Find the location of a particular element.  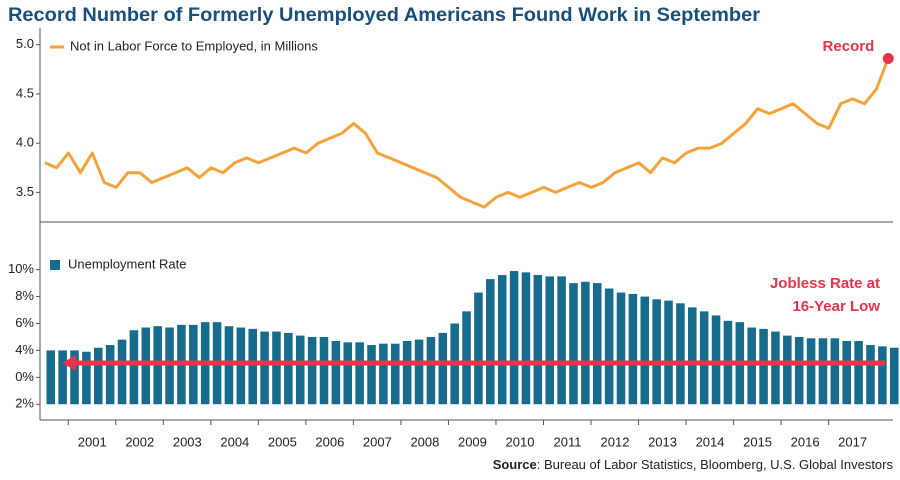

x-tick-label: 2014 is located at coordinates (710, 441).